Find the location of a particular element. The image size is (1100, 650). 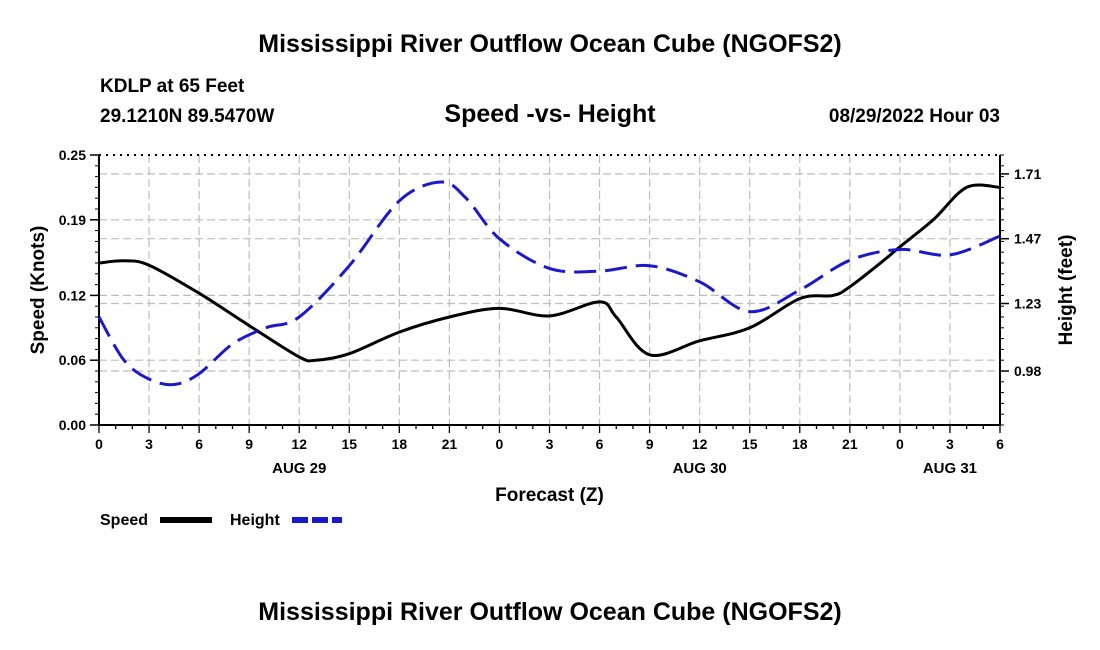

y2-tick-label: 0.98 is located at coordinates (1027, 371).